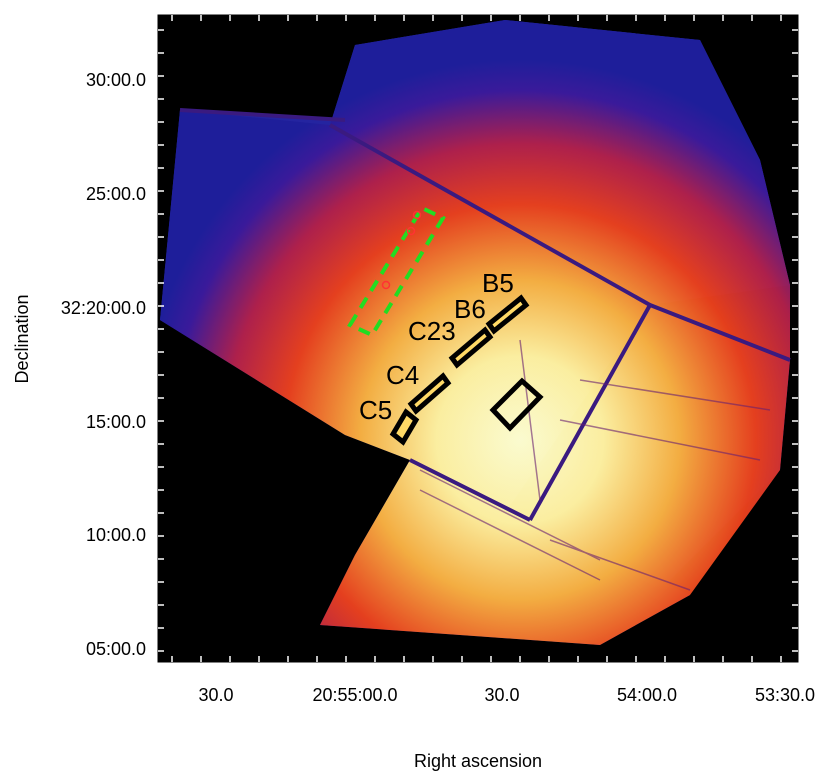 The width and height of the screenshot is (822, 772). What do you see at coordinates (429, 393) in the screenshot?
I see `region-c4` at bounding box center [429, 393].